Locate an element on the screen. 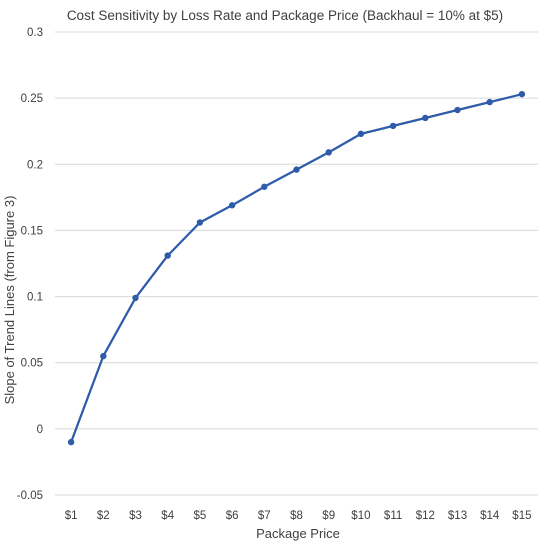 This screenshot has width=545, height=542. y-axis-title: Slope of Trend Lines (from Figure 3) is located at coordinates (9, 300).